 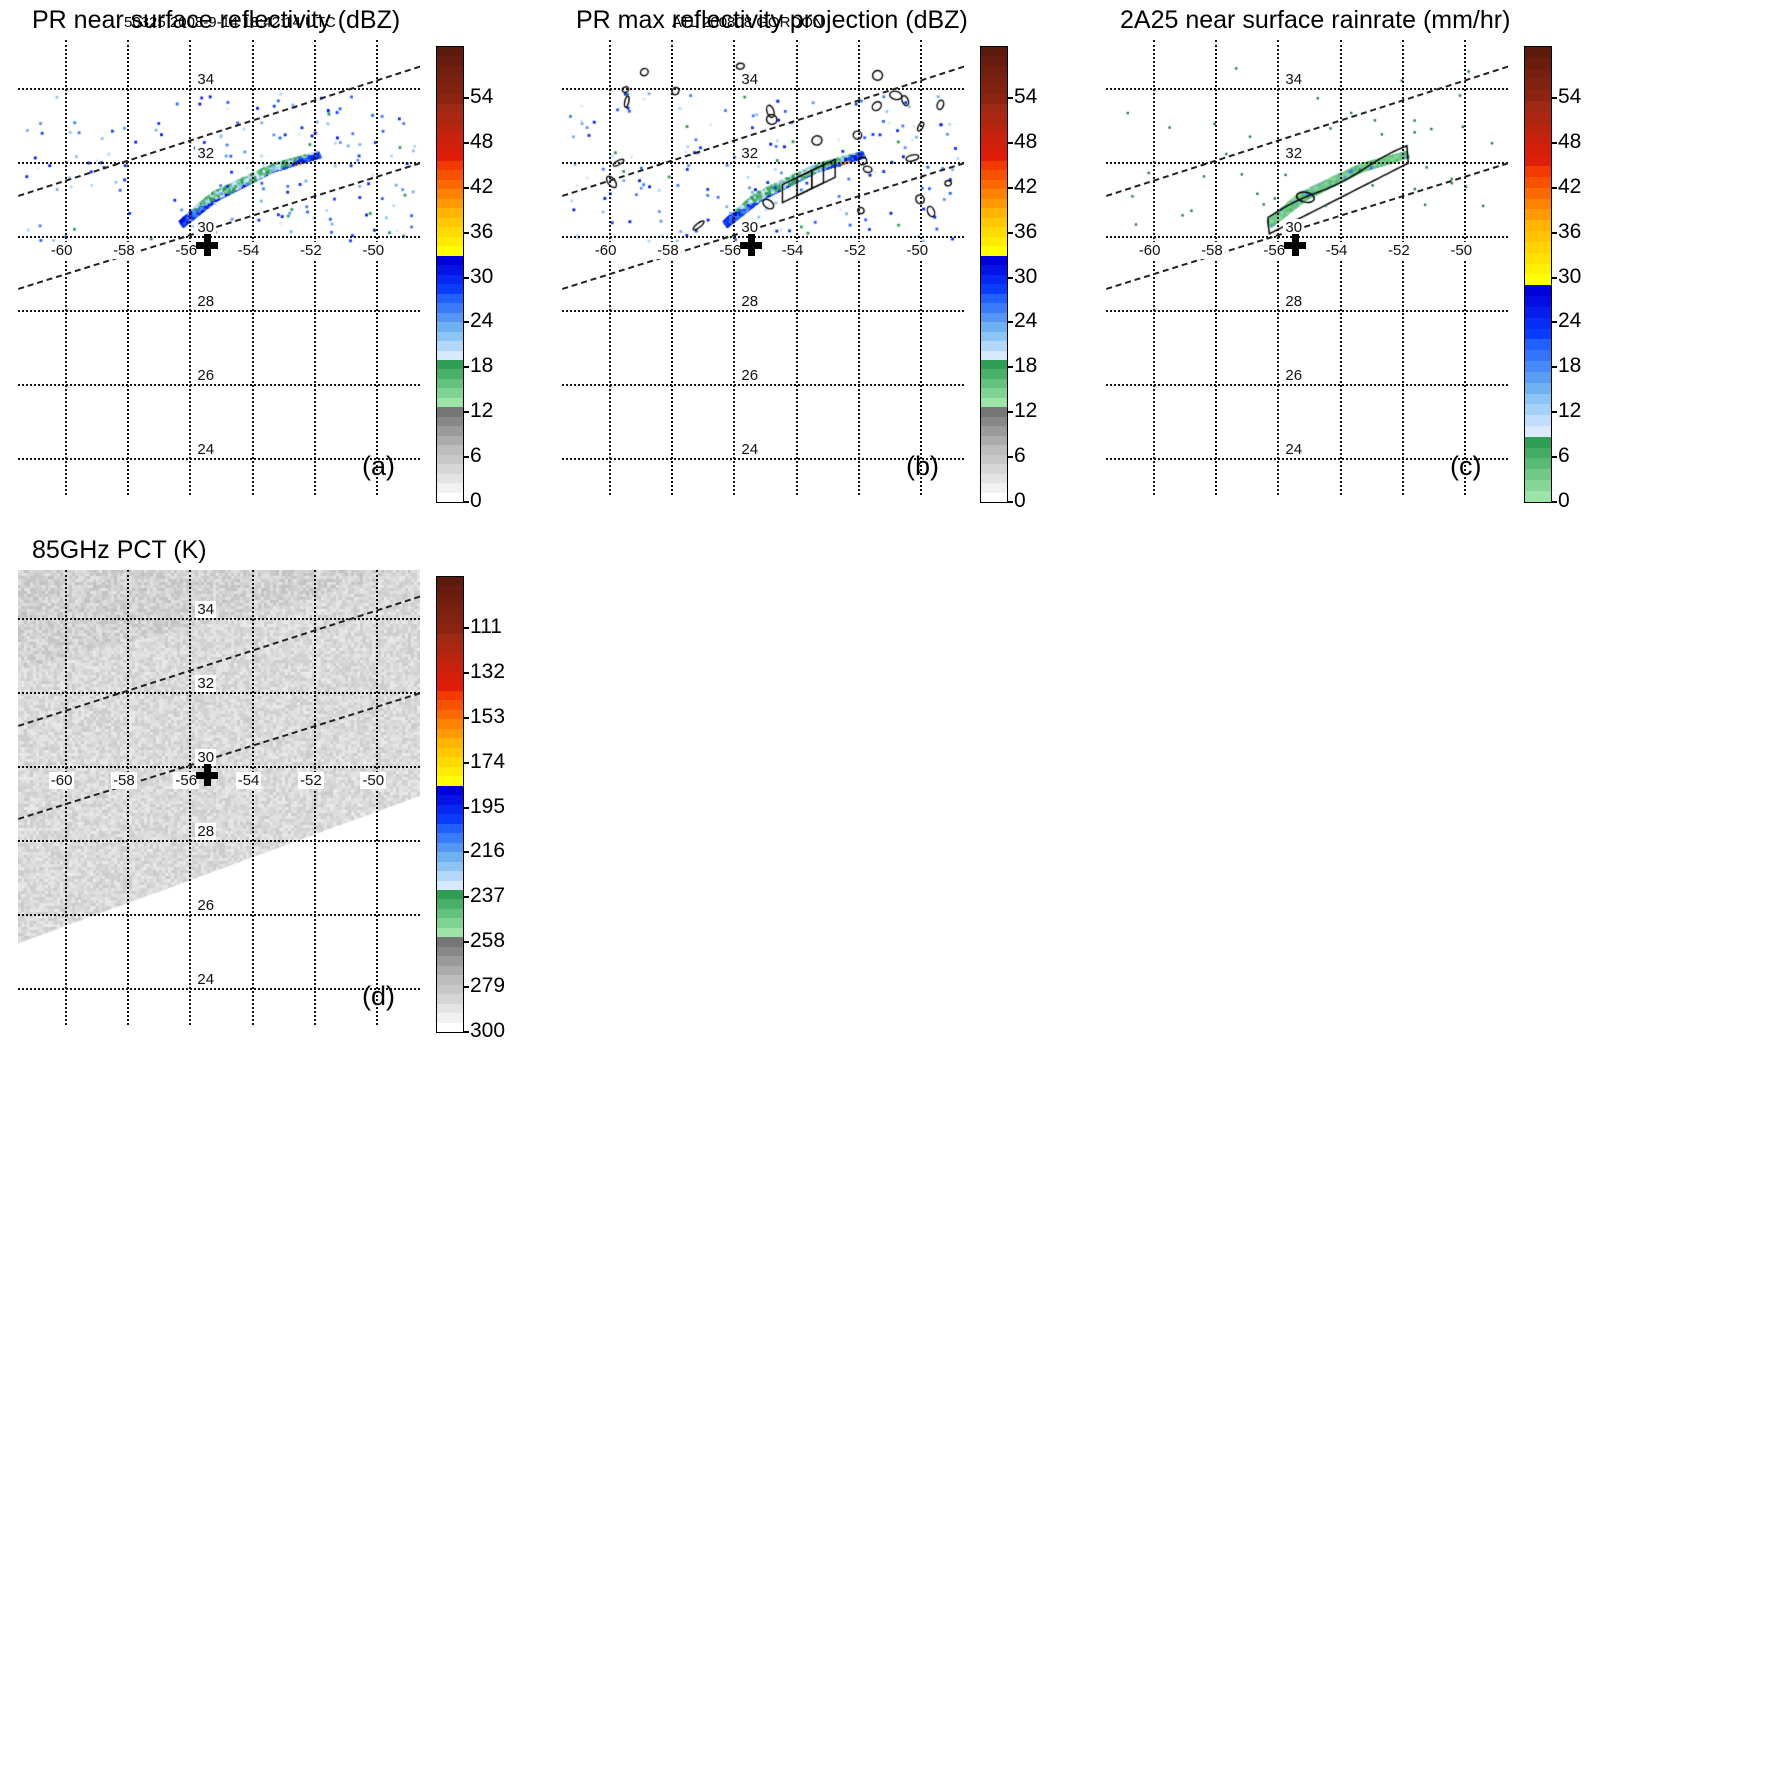 I want to click on colorbar-tick-d-5: 216, so click(x=484, y=851).